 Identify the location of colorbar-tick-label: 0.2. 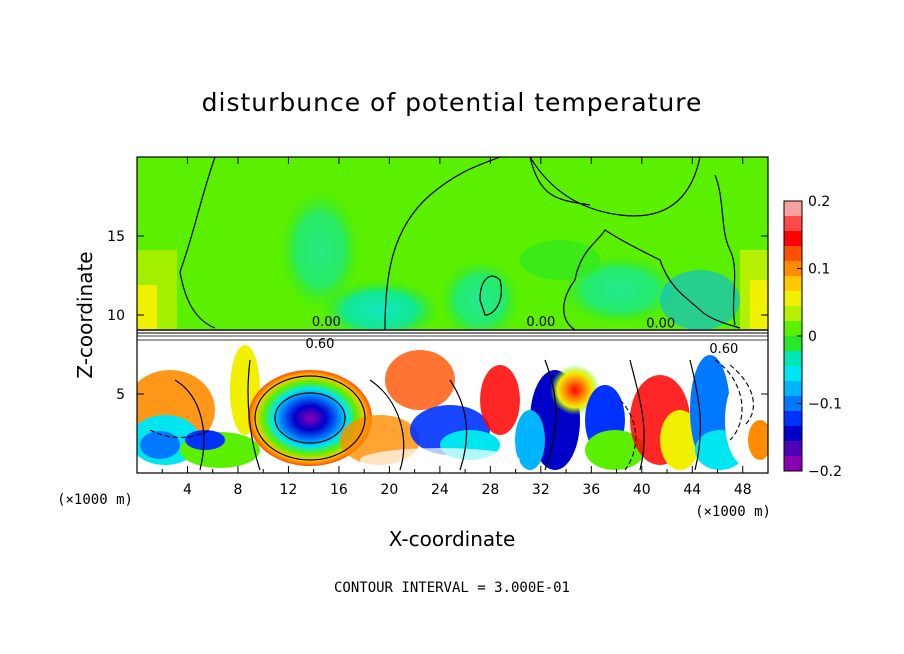
(819, 202).